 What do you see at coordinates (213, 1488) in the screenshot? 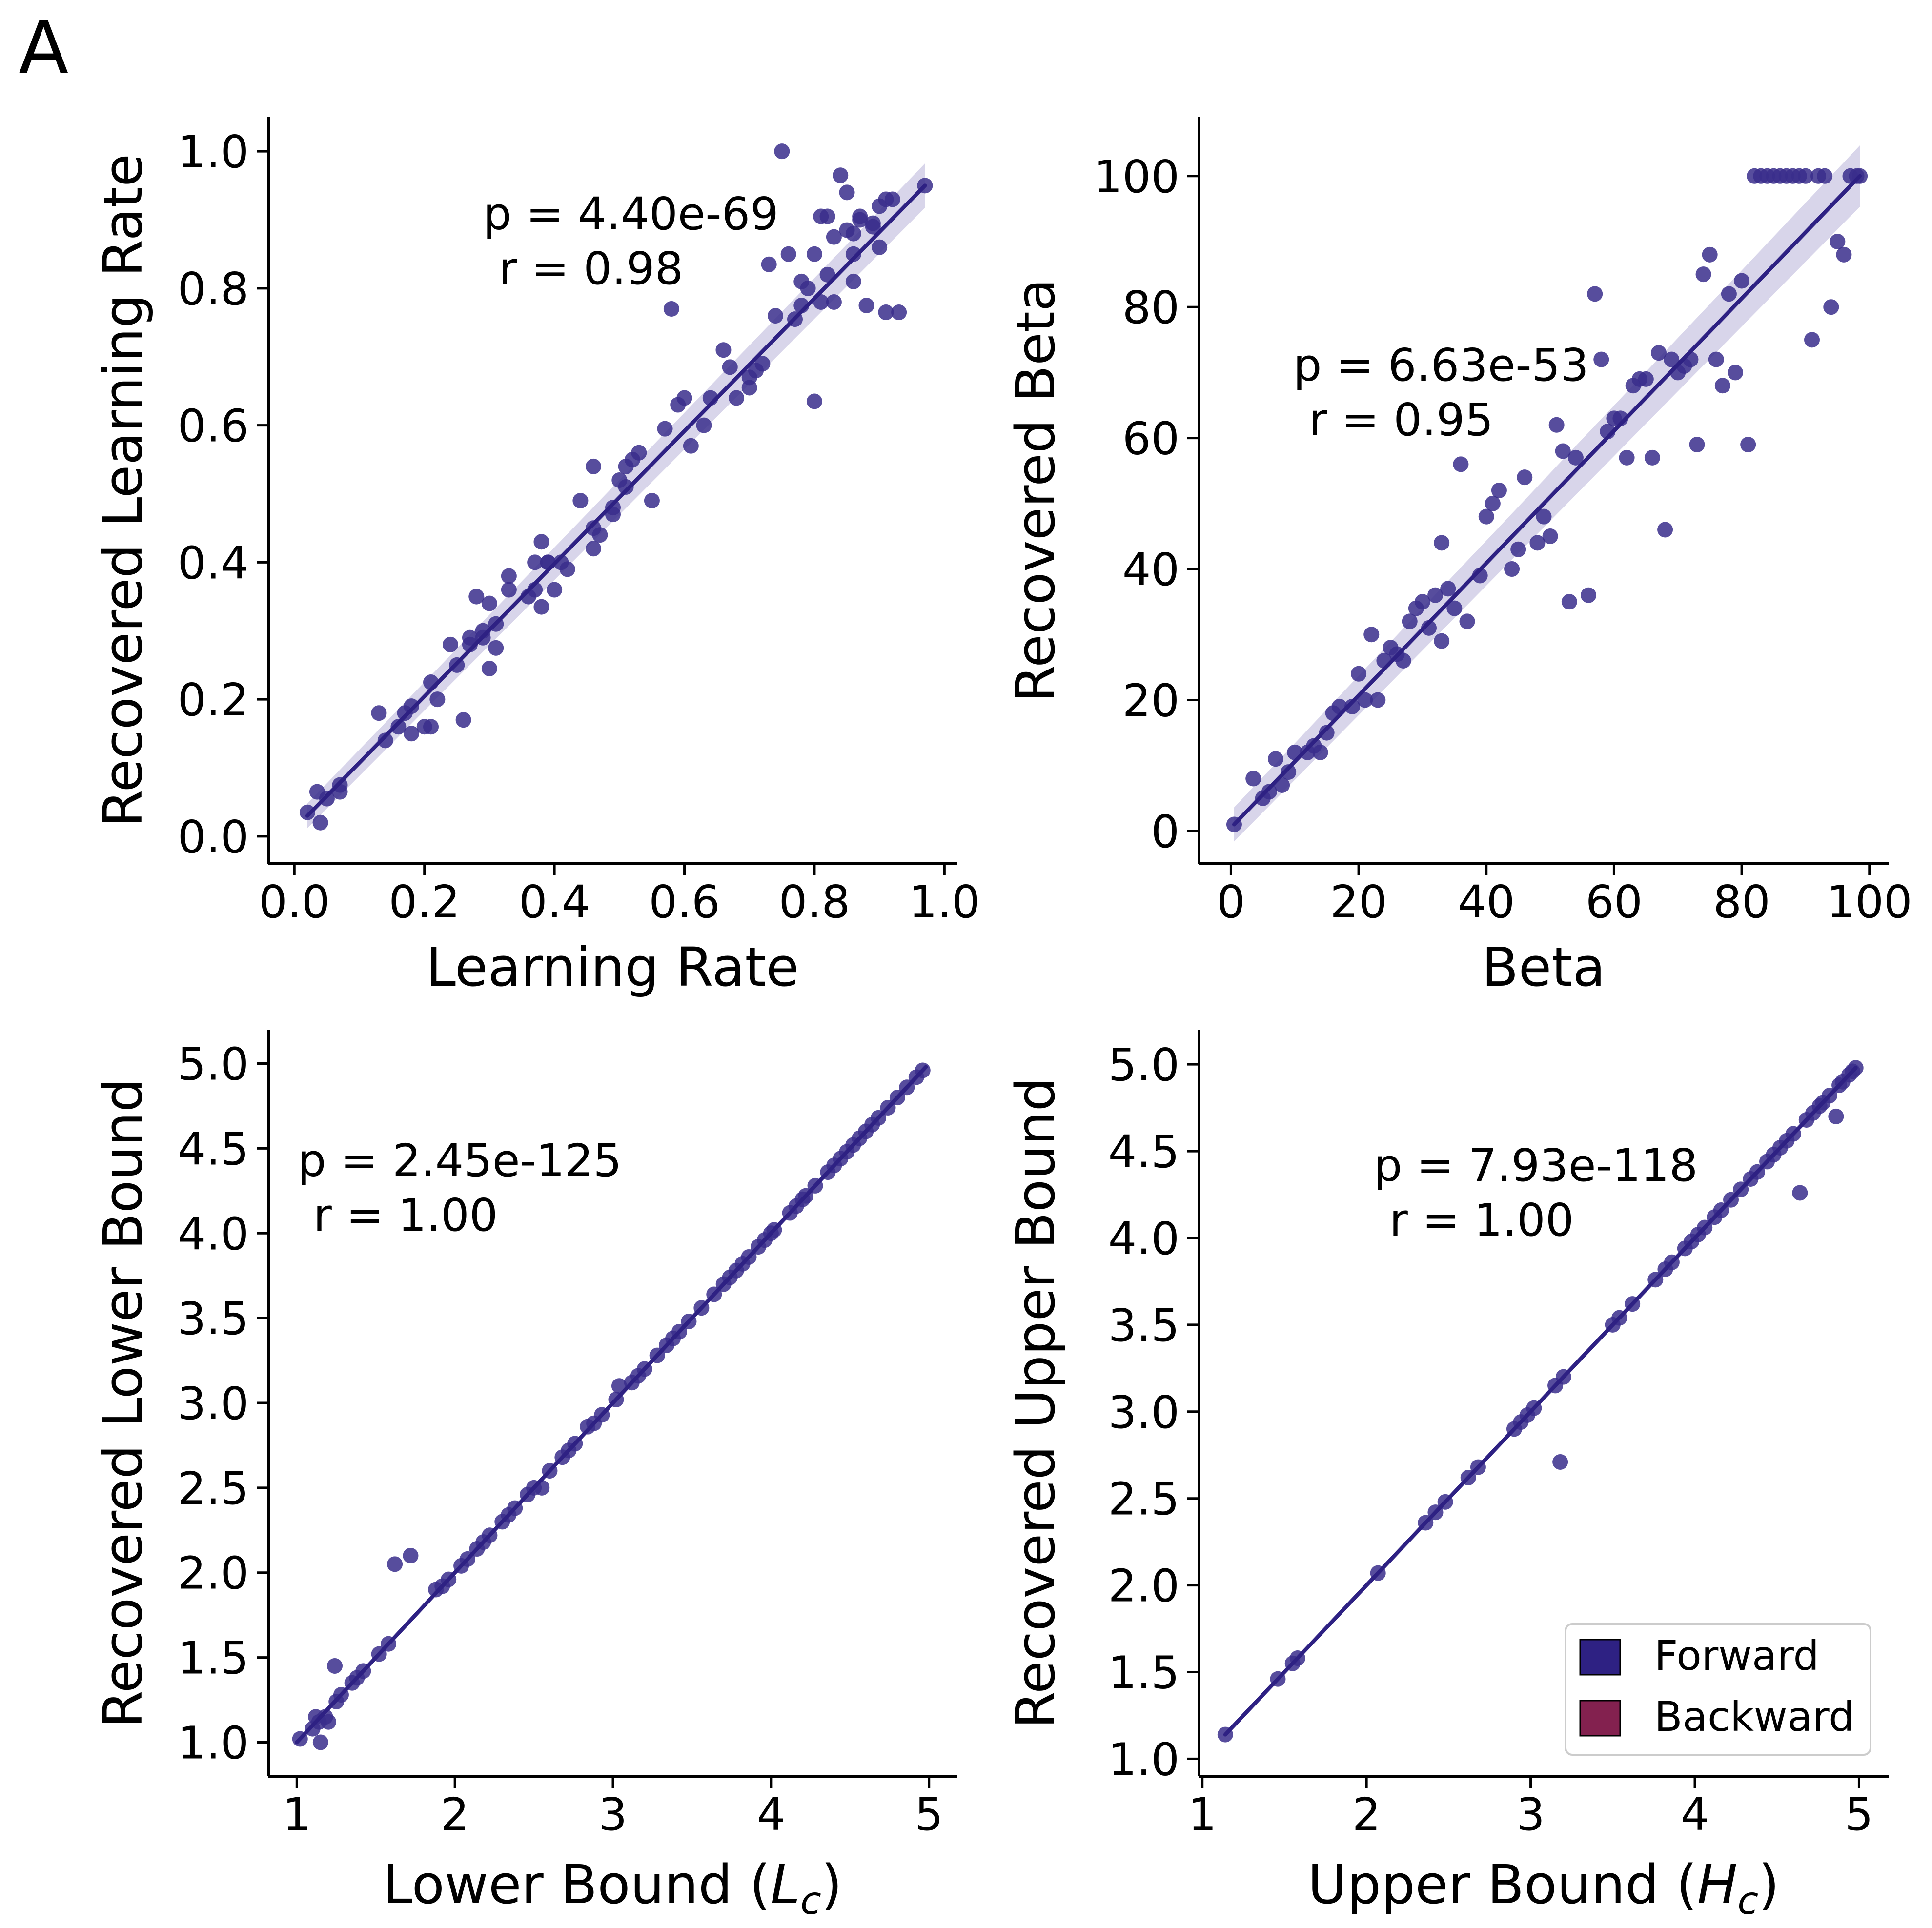
I see `y-tick-label: 2.5` at bounding box center [213, 1488].